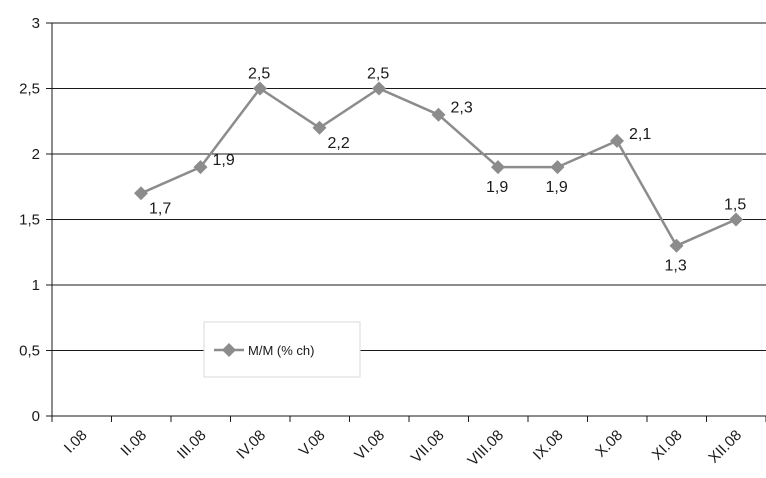 The image size is (766, 478). Describe the element at coordinates (312, 443) in the screenshot. I see `x-tick-label: V.08` at that location.